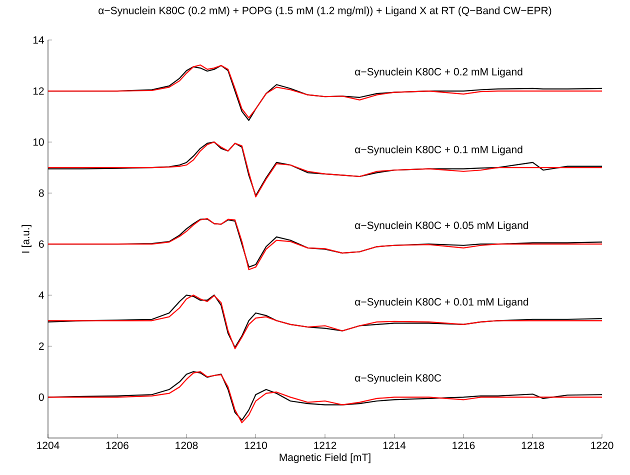 The height and width of the screenshot is (475, 630). What do you see at coordinates (41, 346) in the screenshot?
I see `y-tick-label: 2` at bounding box center [41, 346].